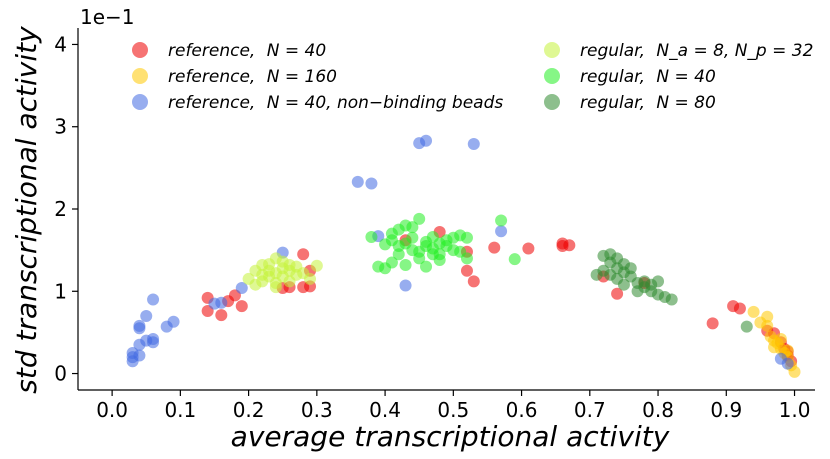 The height and width of the screenshot is (459, 830). I want to click on svg-text:reference, N = 40, no: reference, N = 40, non−binding beads, so click(335, 103).